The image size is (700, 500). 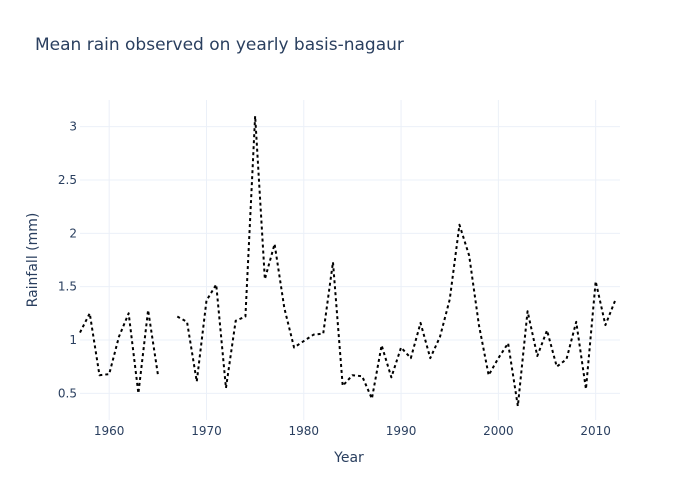 What do you see at coordinates (67, 287) in the screenshot?
I see `y-tick-label: 1.5` at bounding box center [67, 287].